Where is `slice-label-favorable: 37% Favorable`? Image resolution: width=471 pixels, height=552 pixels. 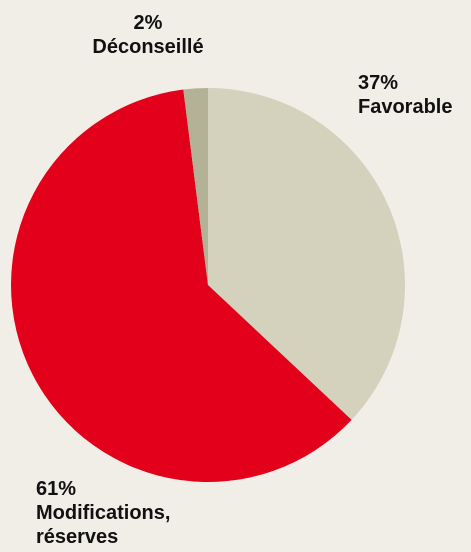 slice-label-favorable: 37% Favorable is located at coordinates (405, 95).